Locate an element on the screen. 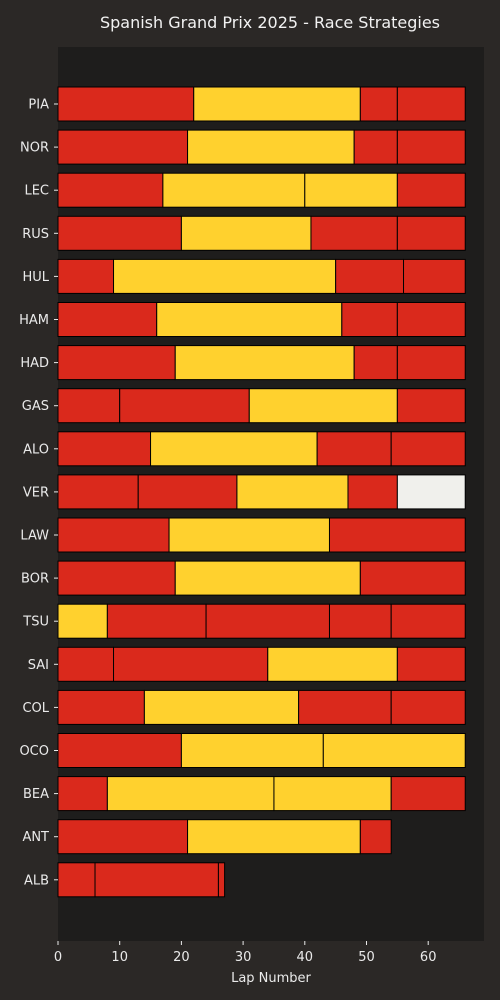  y-tick-label: RUS is located at coordinates (35, 234).